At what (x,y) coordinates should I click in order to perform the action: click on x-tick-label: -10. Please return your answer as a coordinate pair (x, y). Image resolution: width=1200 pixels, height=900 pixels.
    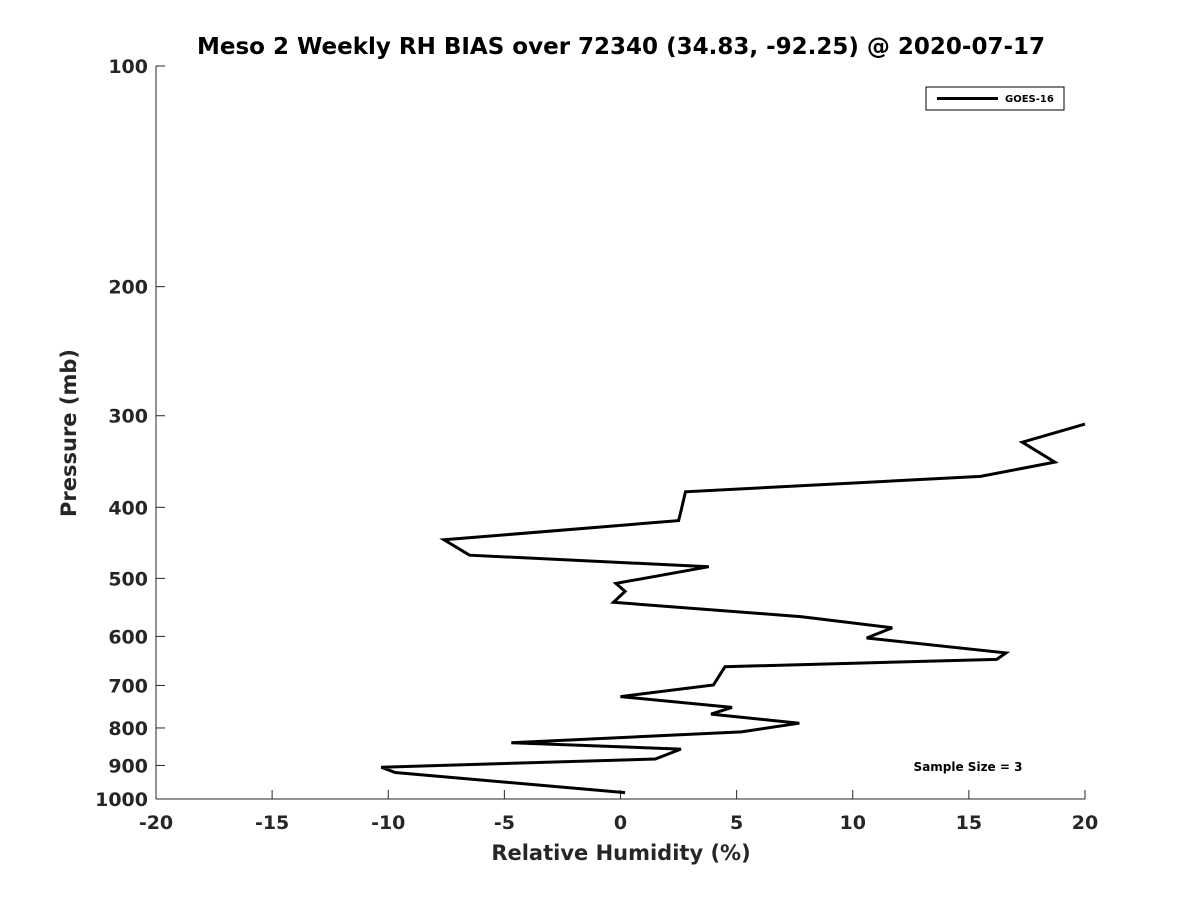
    Looking at the image, I should click on (388, 823).